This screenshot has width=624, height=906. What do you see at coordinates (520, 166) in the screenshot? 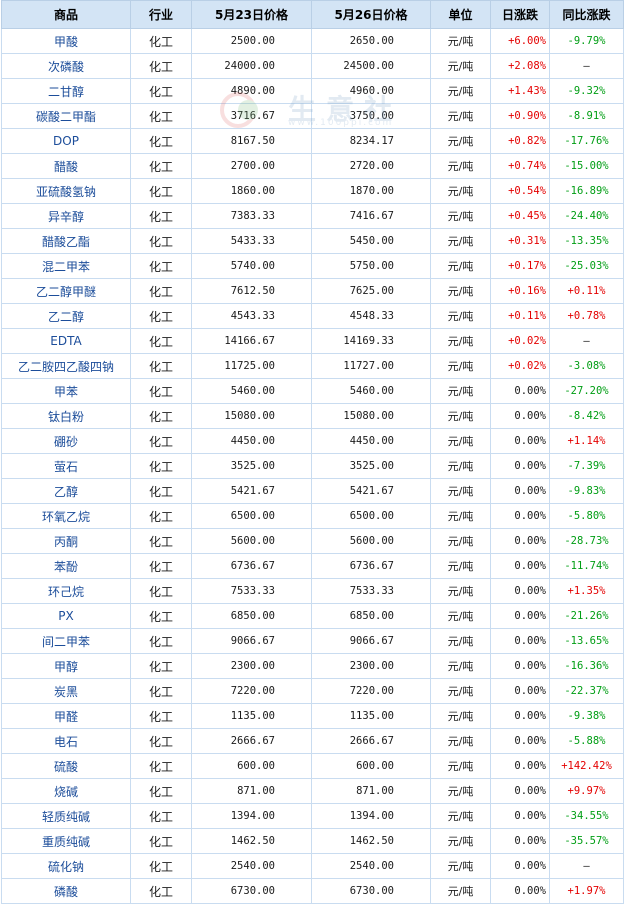
I see `daily-change-cell: +0.74%` at bounding box center [520, 166].